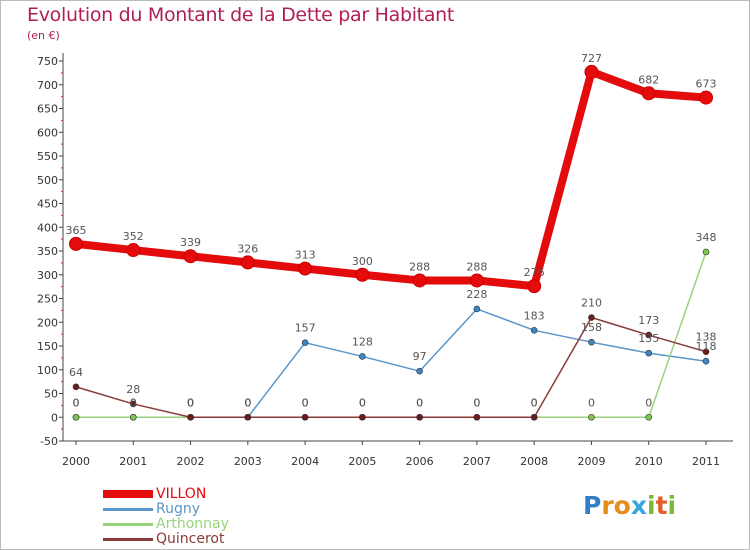 This screenshot has width=750, height=550. I want to click on data-label-quincerot: 210, so click(591, 303).